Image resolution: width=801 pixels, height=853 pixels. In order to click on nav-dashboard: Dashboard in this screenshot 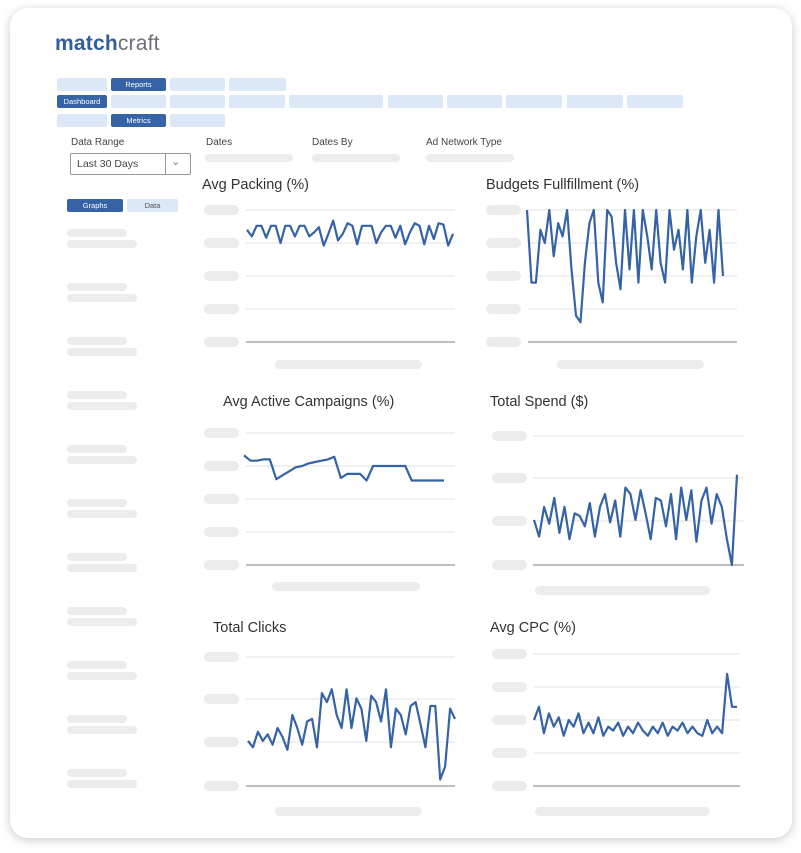, I will do `click(82, 101)`.